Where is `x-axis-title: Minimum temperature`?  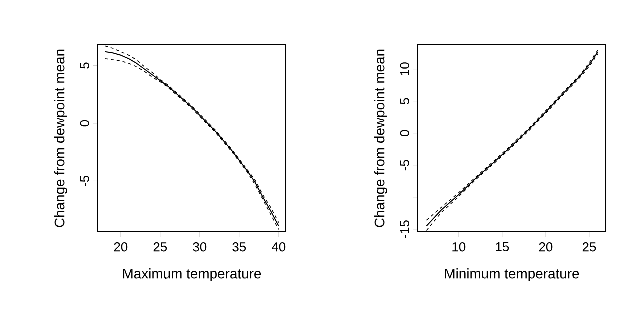 x-axis-title: Minimum temperature is located at coordinates (512, 275).